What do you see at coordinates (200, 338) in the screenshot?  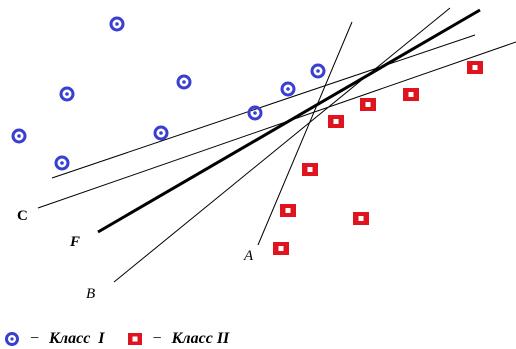 I see `legend-label-class-ii: Класс II` at bounding box center [200, 338].